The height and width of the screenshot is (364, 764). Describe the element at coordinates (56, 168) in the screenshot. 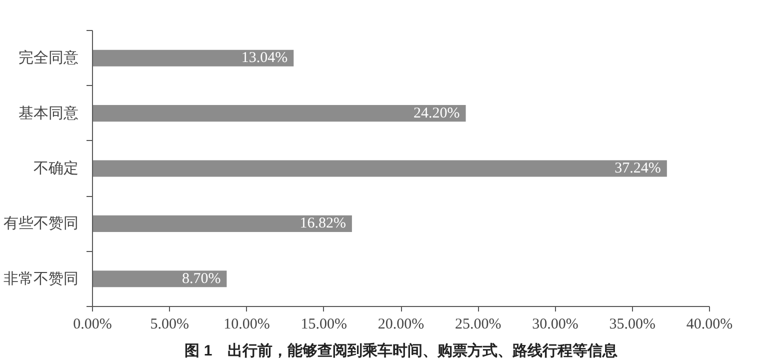

I see `y-tick-label: 不确定` at that location.